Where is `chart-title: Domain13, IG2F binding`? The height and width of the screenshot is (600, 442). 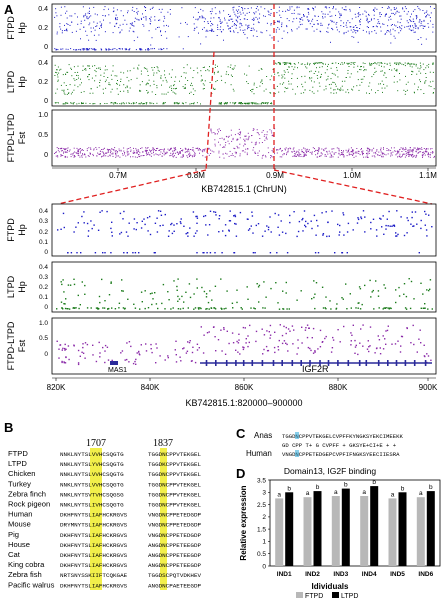 chart-title: Domain13, IG2F binding is located at coordinates (330, 471).